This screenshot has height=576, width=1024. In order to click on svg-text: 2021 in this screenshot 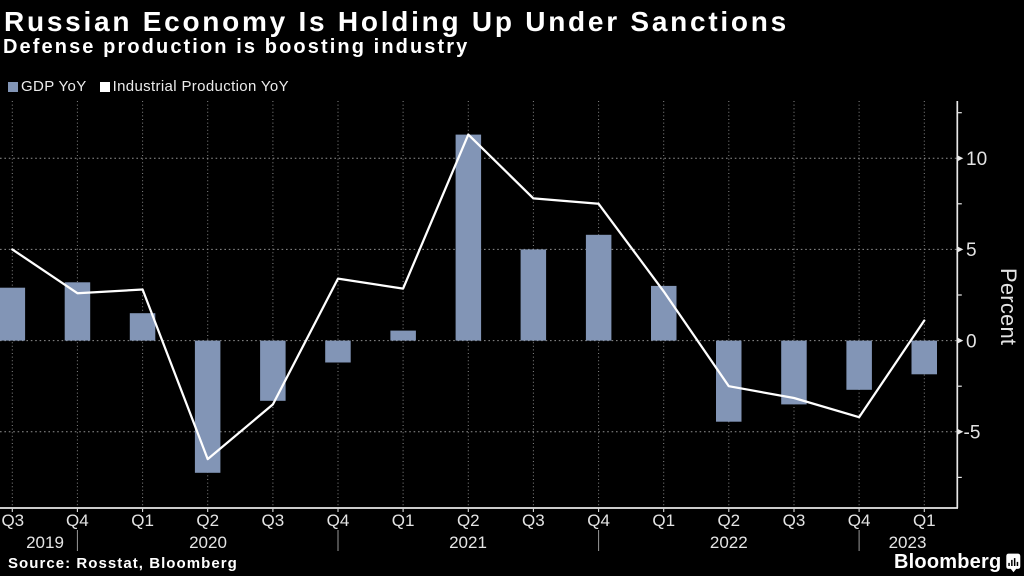, I will do `click(468, 542)`.